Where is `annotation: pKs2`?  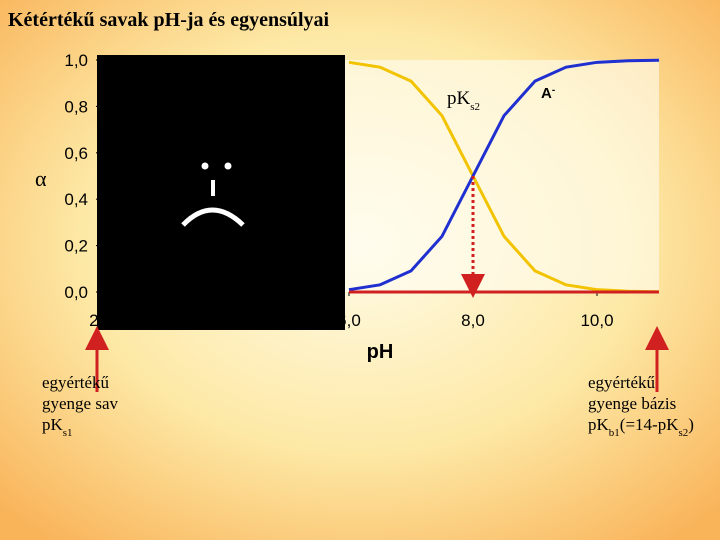 annotation: pKs2 is located at coordinates (463, 100).